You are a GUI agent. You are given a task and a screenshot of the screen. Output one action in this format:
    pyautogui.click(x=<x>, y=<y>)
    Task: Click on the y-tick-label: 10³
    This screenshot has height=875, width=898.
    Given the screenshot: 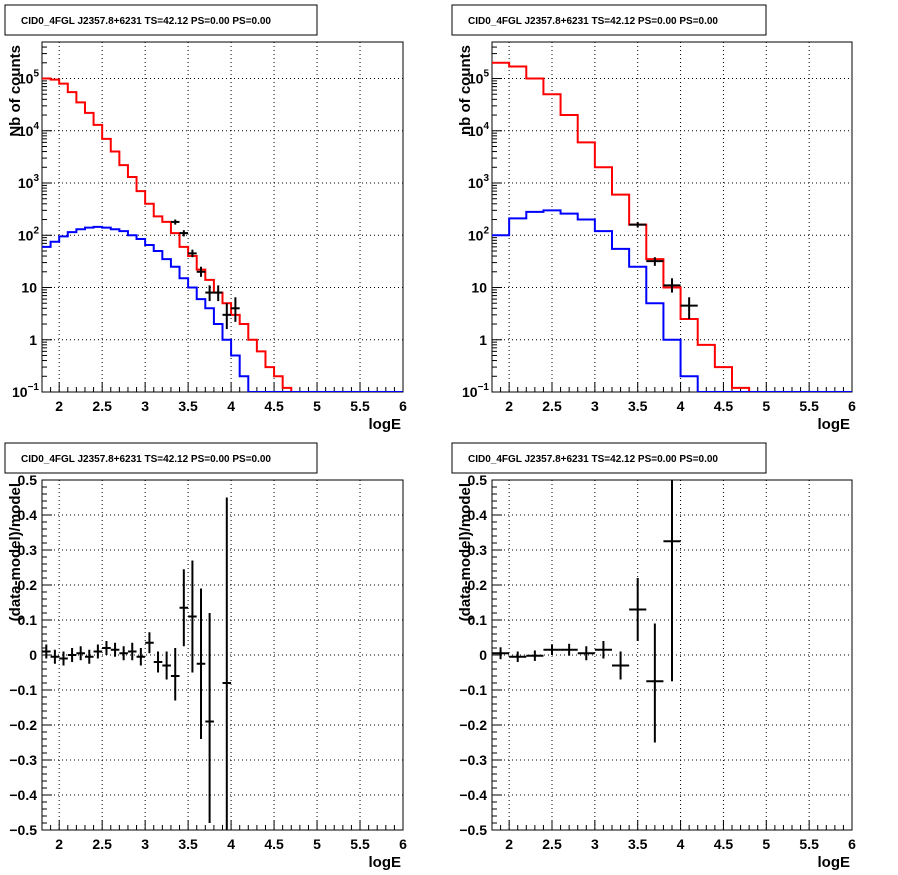 What is the action you would take?
    pyautogui.click(x=29, y=182)
    